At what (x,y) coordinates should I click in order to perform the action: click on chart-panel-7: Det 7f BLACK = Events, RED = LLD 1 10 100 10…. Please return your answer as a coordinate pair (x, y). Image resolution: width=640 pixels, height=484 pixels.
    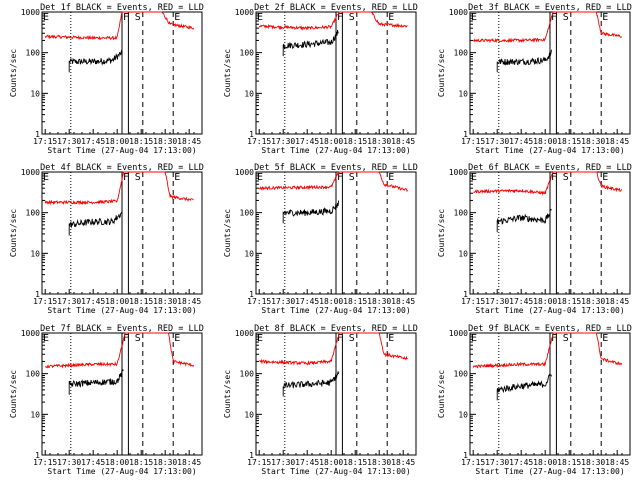
    Looking at the image, I should click on (106, 400).